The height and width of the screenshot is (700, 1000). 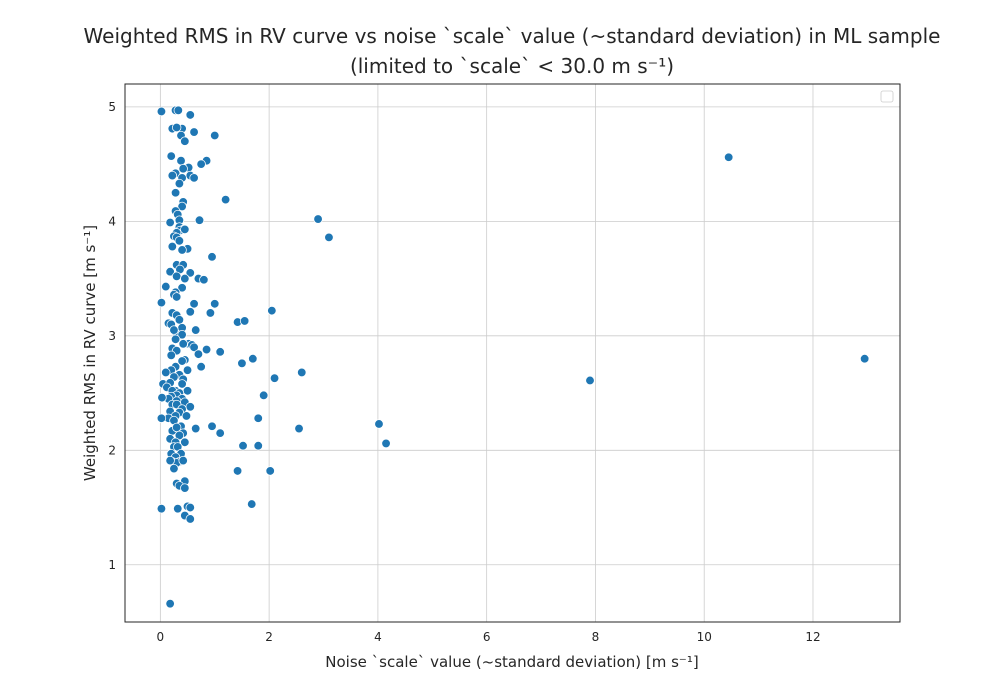 What do you see at coordinates (90, 353) in the screenshot?
I see `y-axis-label: Weighted RMS in RV curve [m s⁻¹]` at bounding box center [90, 353].